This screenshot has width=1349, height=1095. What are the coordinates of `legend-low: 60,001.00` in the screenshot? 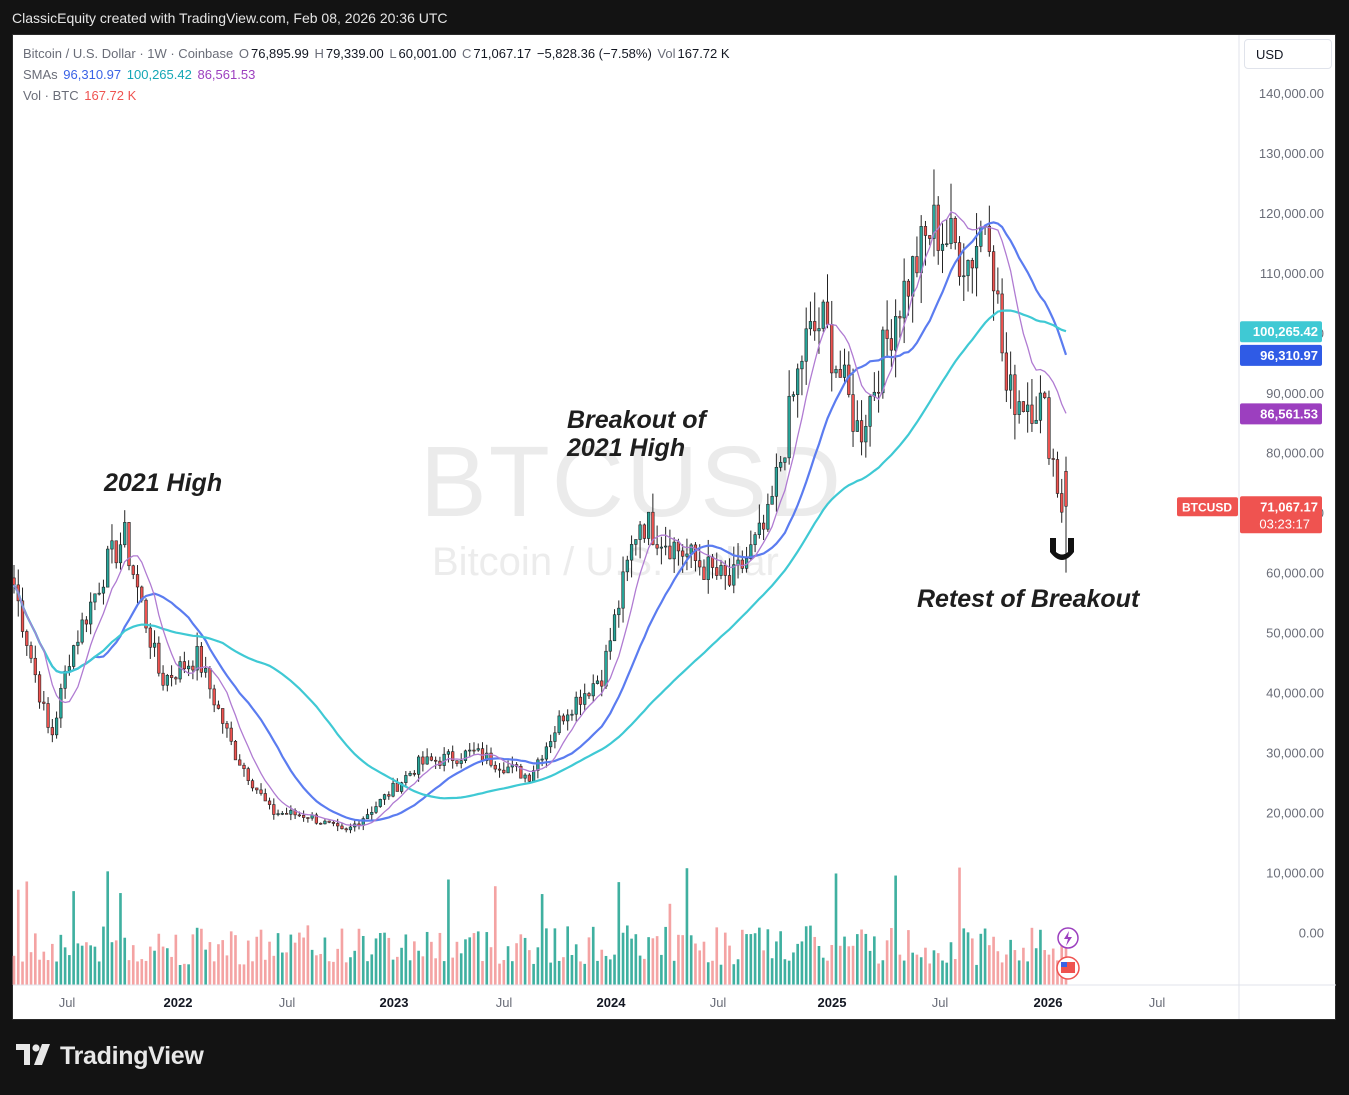 It's located at (427, 53).